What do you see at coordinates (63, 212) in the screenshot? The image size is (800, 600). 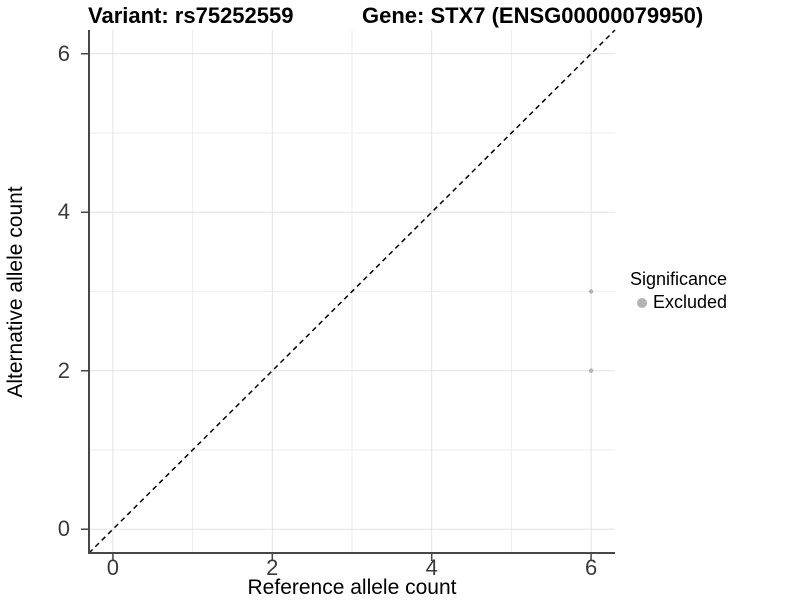 I see `y-tick-label: 4` at bounding box center [63, 212].